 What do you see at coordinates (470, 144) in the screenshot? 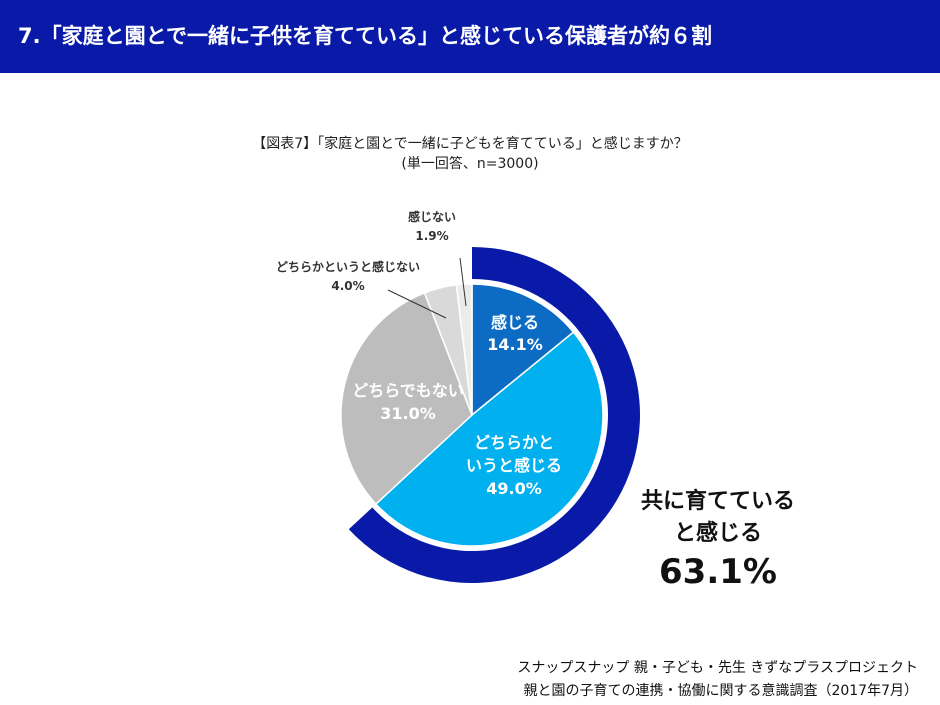
I see `chart-title: 【図表7】「家庭と園とで一緒に子どもを育てている」と感じますか？` at bounding box center [470, 144].